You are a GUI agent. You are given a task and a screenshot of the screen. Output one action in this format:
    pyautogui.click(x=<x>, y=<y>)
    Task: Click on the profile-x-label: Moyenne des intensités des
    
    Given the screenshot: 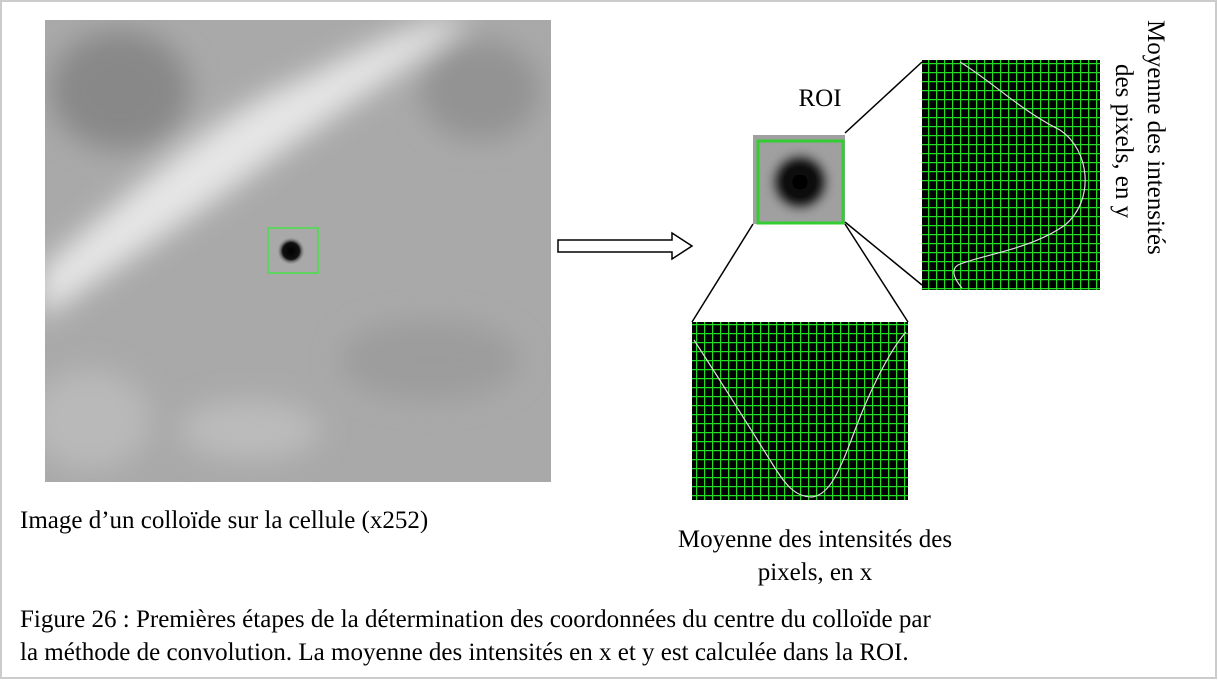 What is the action you would take?
    pyautogui.click(x=815, y=539)
    